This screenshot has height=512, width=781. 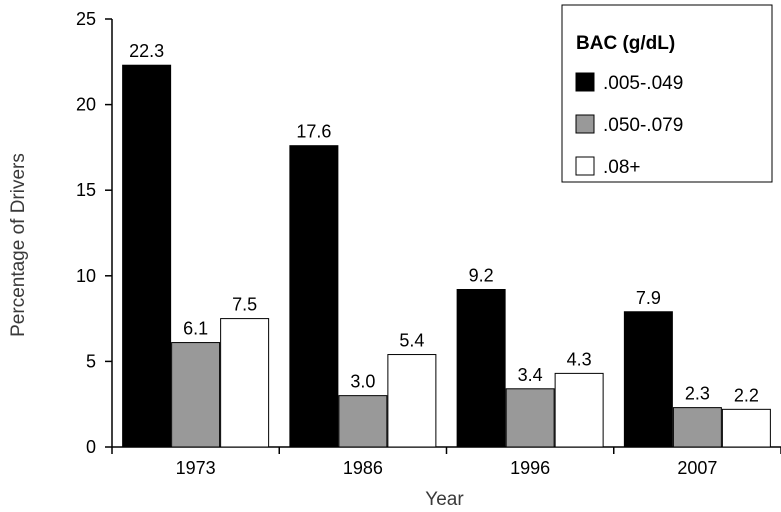 I want to click on x-tick-label: 1973, so click(x=196, y=468).